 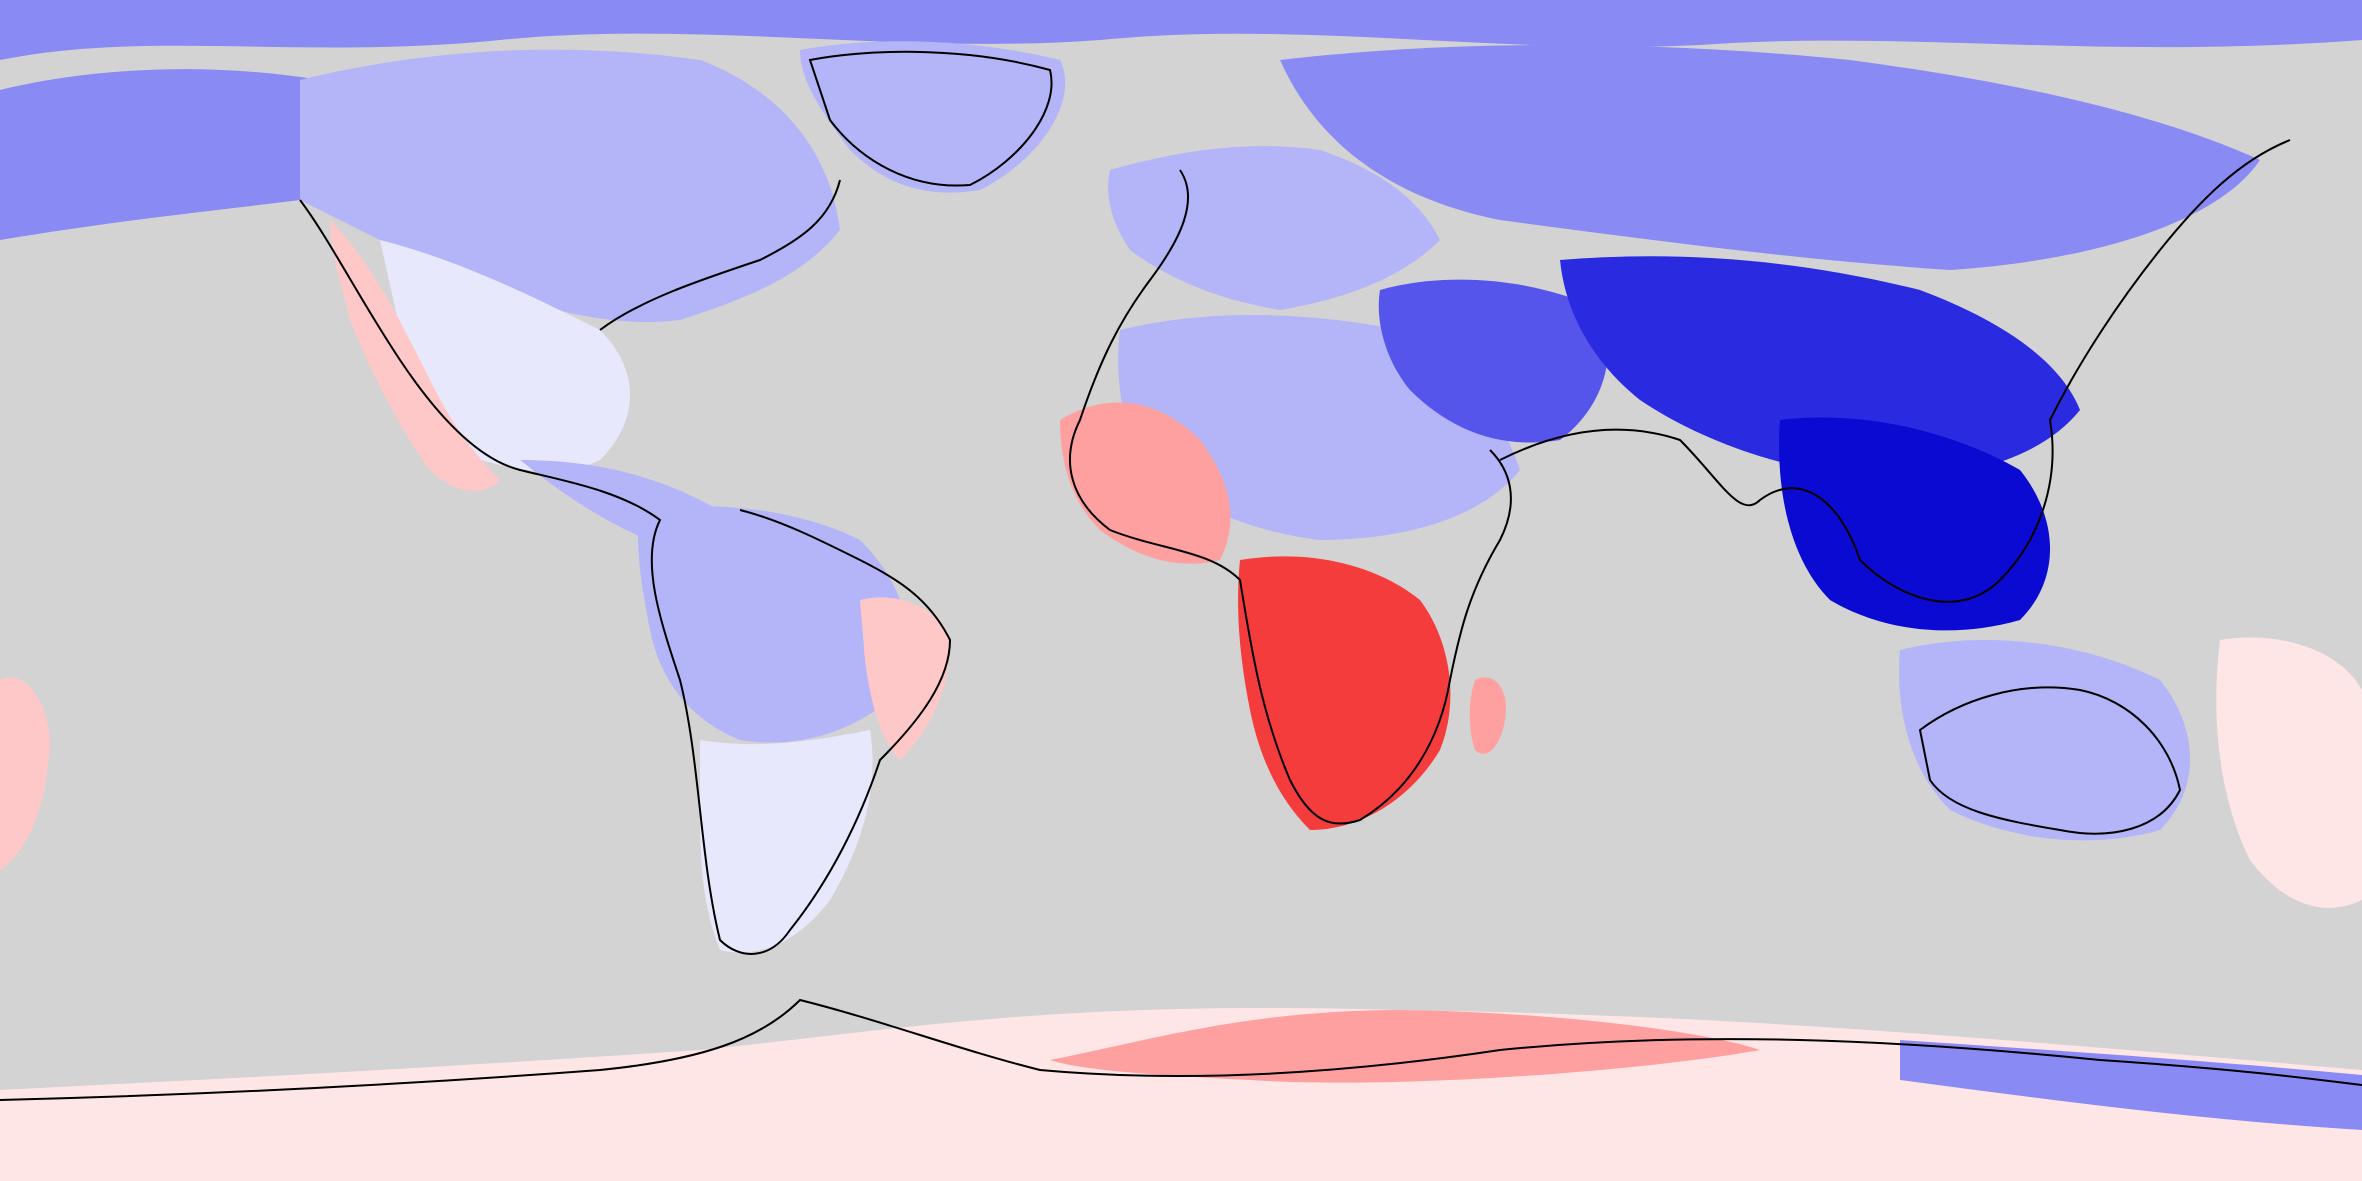 I want to click on antarctica-coast, so click(x=1181, y=1049).